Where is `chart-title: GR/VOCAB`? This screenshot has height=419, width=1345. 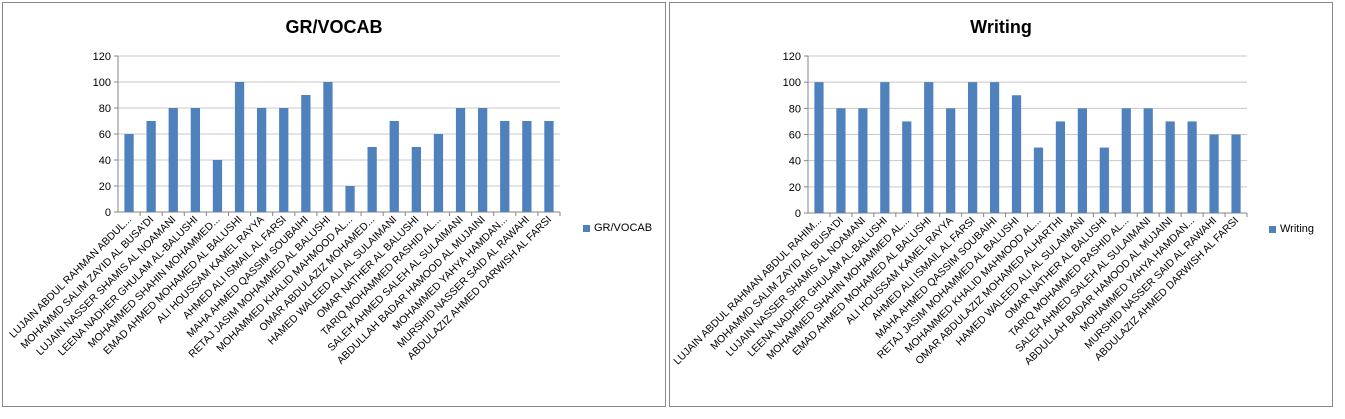 chart-title: GR/VOCAB is located at coordinates (334, 27).